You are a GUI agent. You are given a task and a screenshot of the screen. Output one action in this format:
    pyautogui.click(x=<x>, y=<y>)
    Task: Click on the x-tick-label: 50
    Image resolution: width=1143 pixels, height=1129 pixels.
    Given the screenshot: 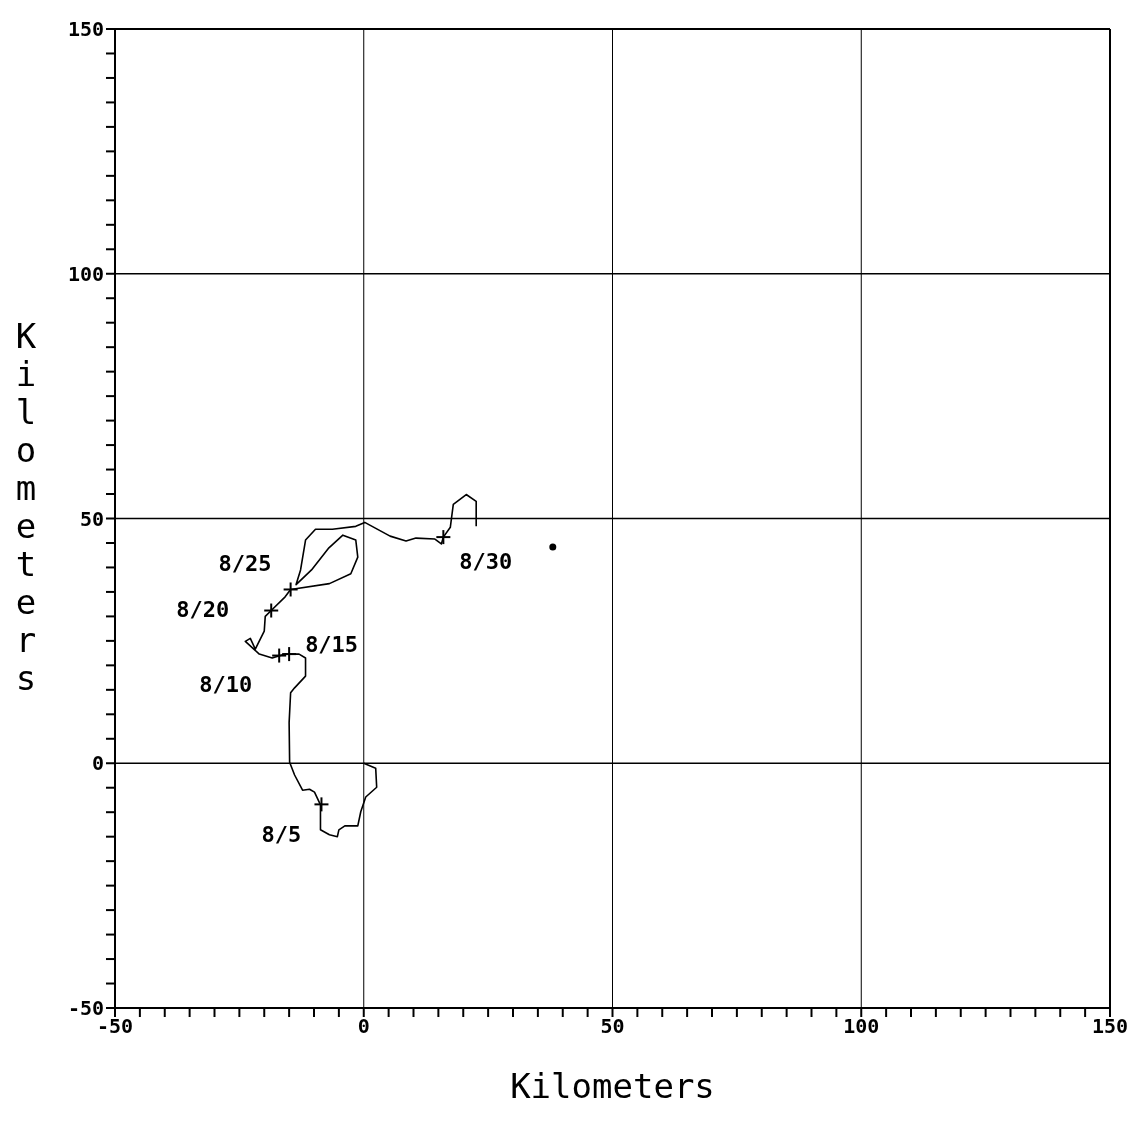 What is the action you would take?
    pyautogui.click(x=612, y=1026)
    